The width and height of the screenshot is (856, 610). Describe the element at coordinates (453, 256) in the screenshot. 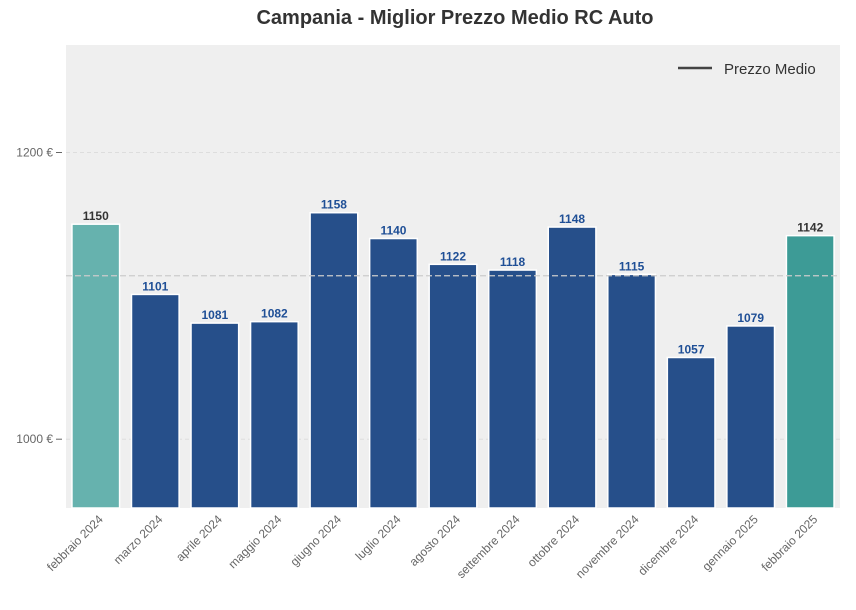

I see `bar-value-label: 1122` at that location.